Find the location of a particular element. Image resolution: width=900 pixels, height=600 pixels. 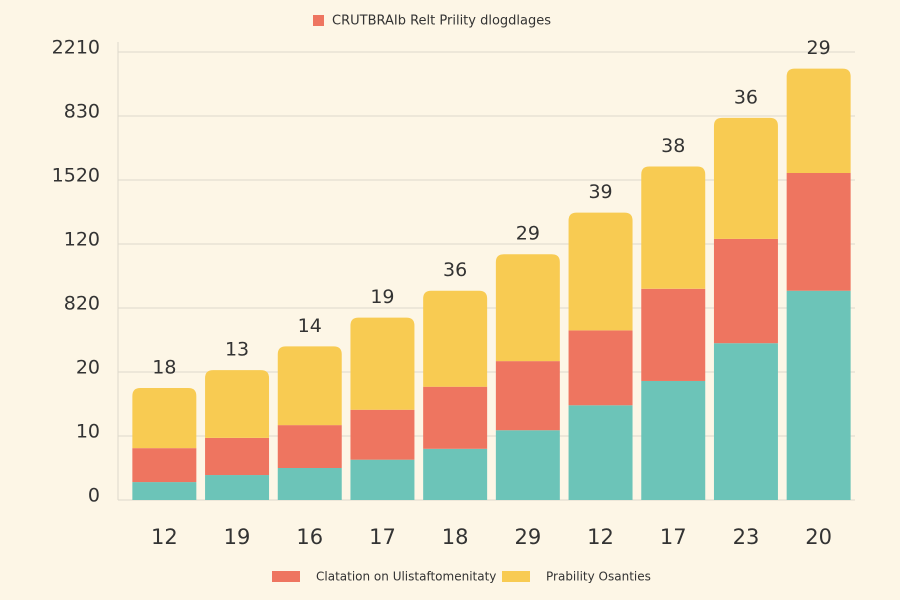

bar-annotation: 13 is located at coordinates (237, 350).